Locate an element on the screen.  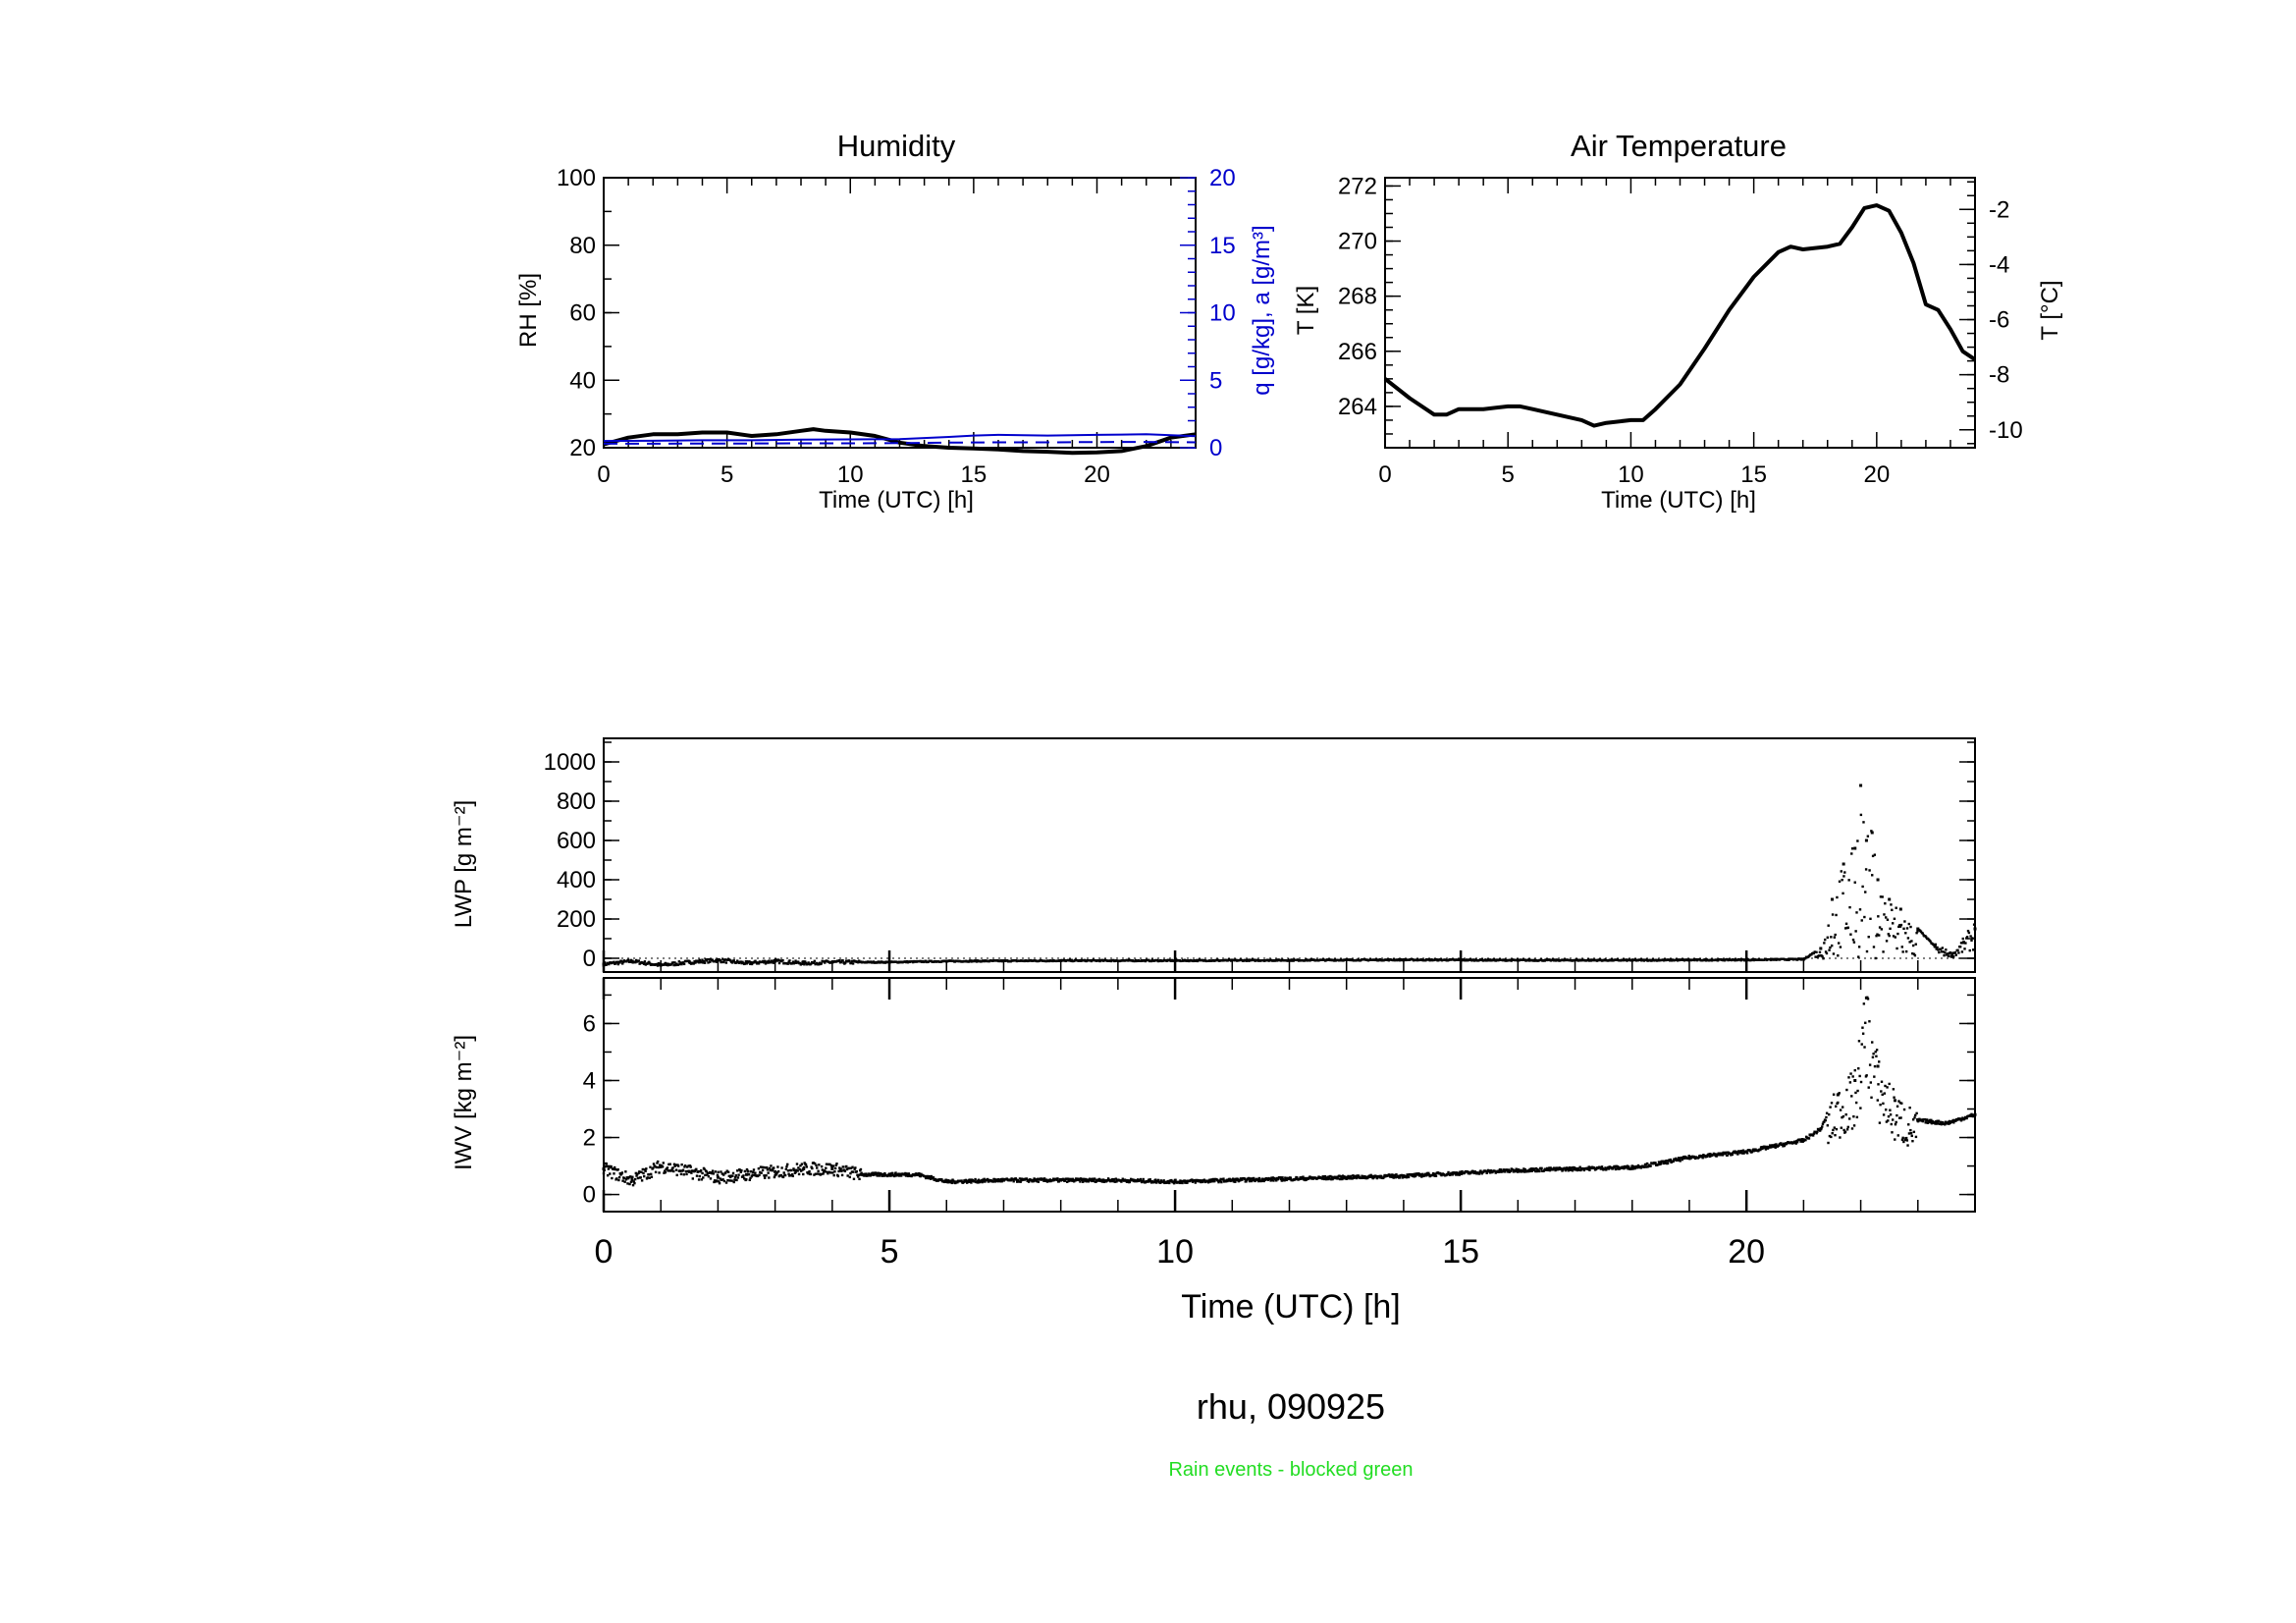
lwp-ylabel: LWP [g m⁻²] is located at coordinates (464, 864).